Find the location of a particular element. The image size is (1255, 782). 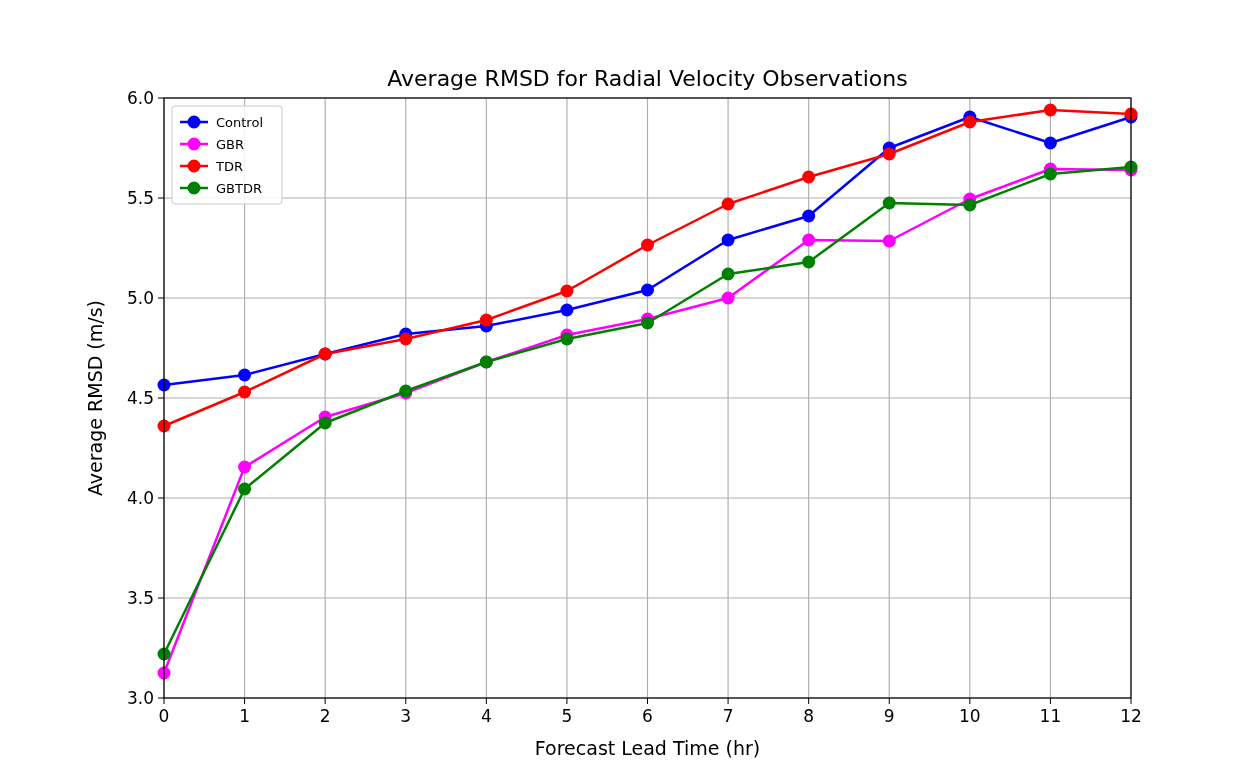

legend-label: TDR is located at coordinates (229, 166).